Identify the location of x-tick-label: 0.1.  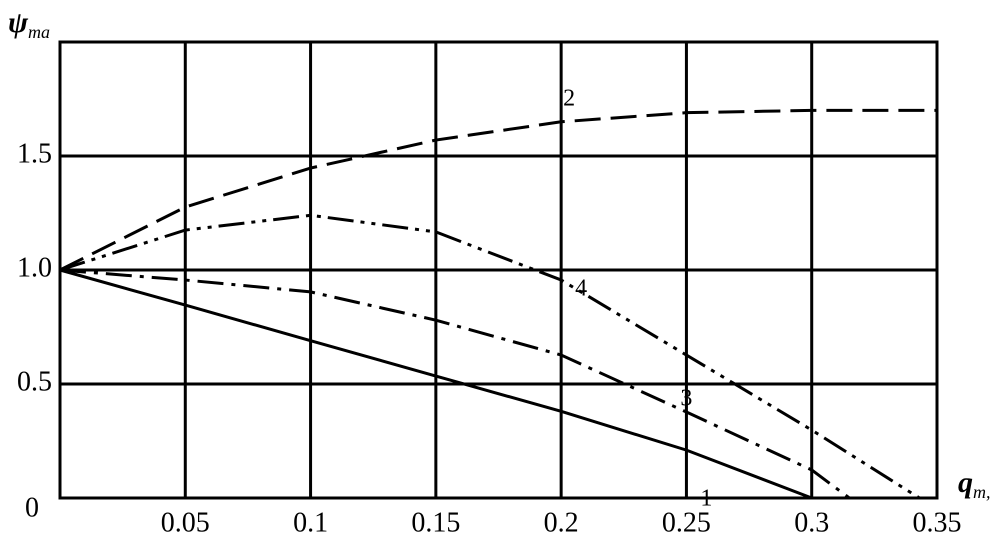
(310, 522).